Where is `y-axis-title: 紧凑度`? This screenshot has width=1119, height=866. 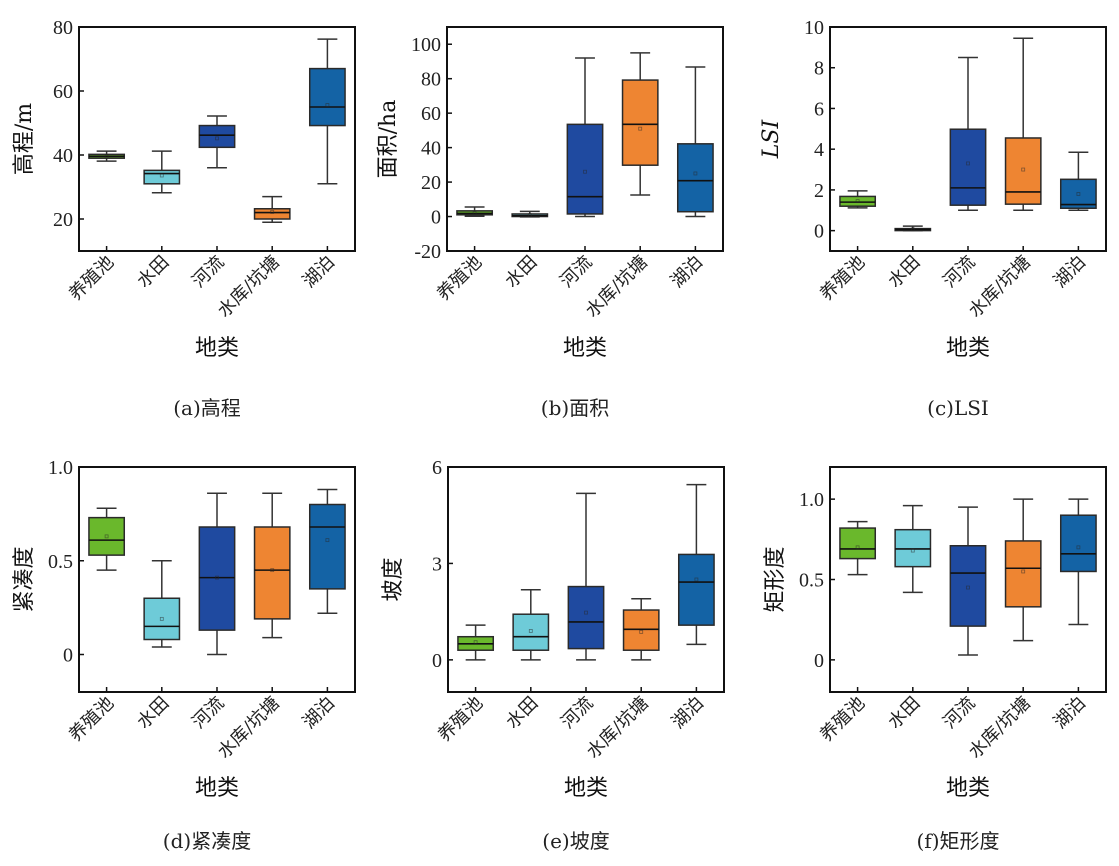 y-axis-title: 紧凑度 is located at coordinates (24, 579).